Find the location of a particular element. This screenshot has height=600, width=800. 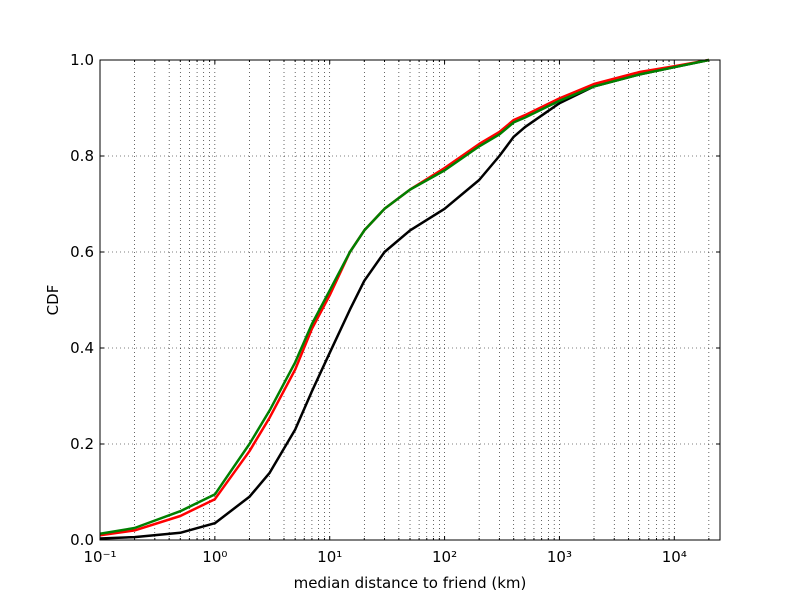

x-tick-label: 10⁻¹ is located at coordinates (99, 557).